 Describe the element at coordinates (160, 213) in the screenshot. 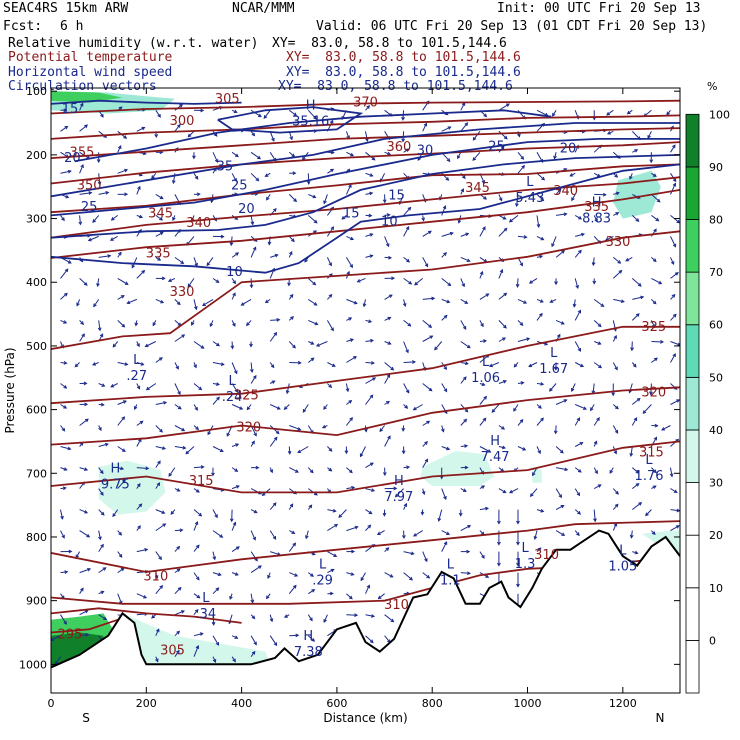

I see `theta-label-17: 345` at that location.